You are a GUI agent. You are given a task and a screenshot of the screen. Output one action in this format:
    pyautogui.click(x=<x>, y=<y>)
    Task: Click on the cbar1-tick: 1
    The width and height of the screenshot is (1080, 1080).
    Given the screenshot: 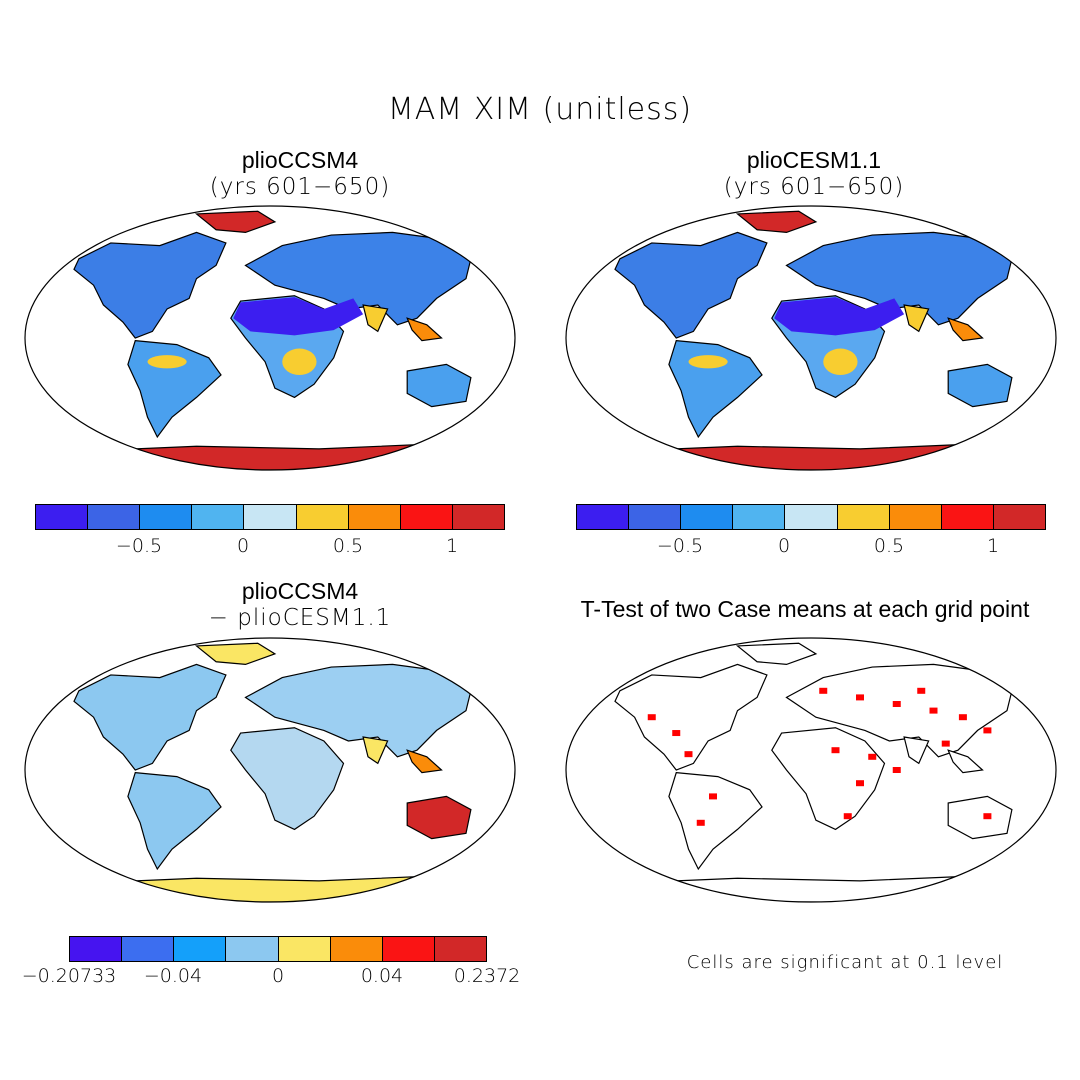 What is the action you would take?
    pyautogui.click(x=452, y=546)
    